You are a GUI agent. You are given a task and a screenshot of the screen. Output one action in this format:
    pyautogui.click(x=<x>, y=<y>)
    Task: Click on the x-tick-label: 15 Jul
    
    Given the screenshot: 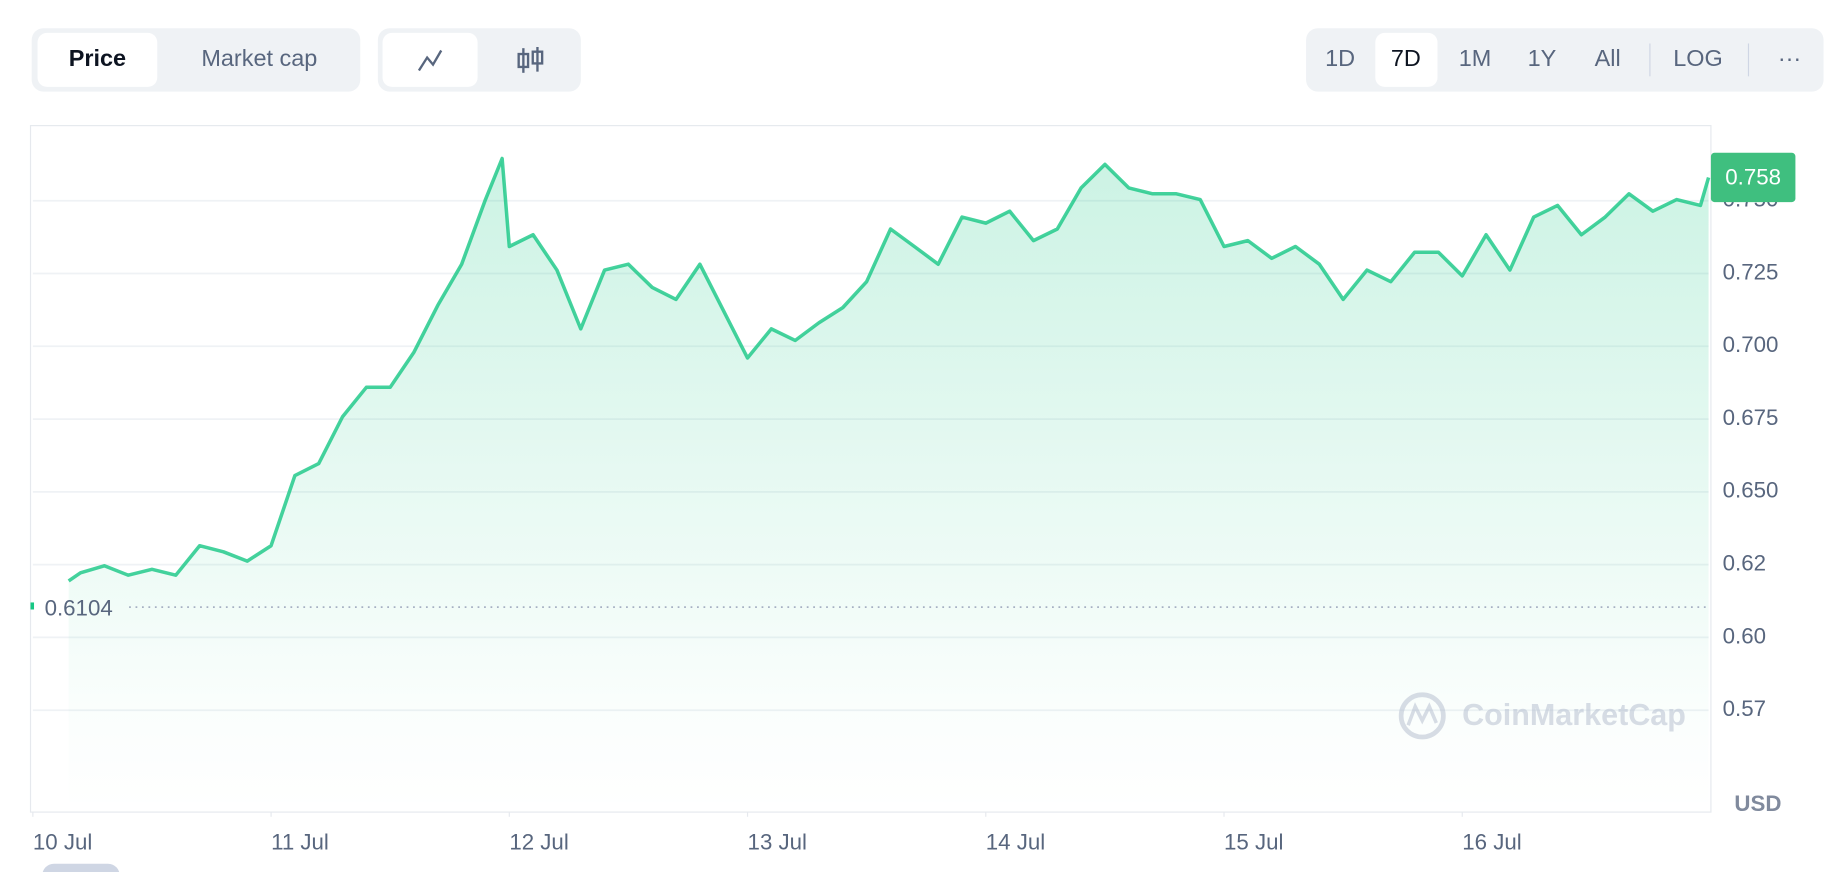 What is the action you would take?
    pyautogui.click(x=1253, y=842)
    